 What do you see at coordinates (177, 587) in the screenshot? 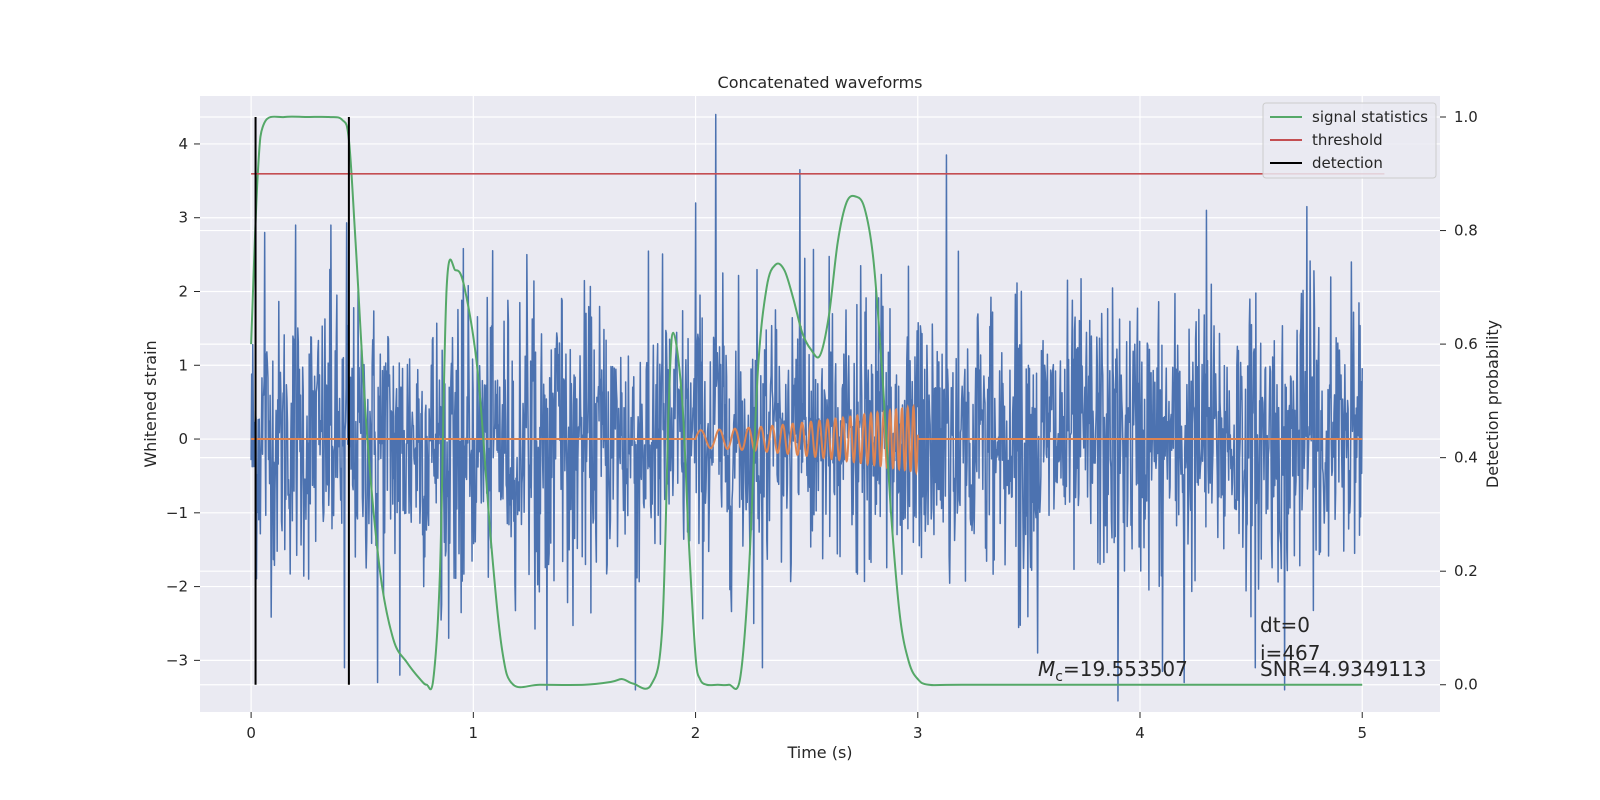
I see `y-tick-label: −2` at bounding box center [177, 587].